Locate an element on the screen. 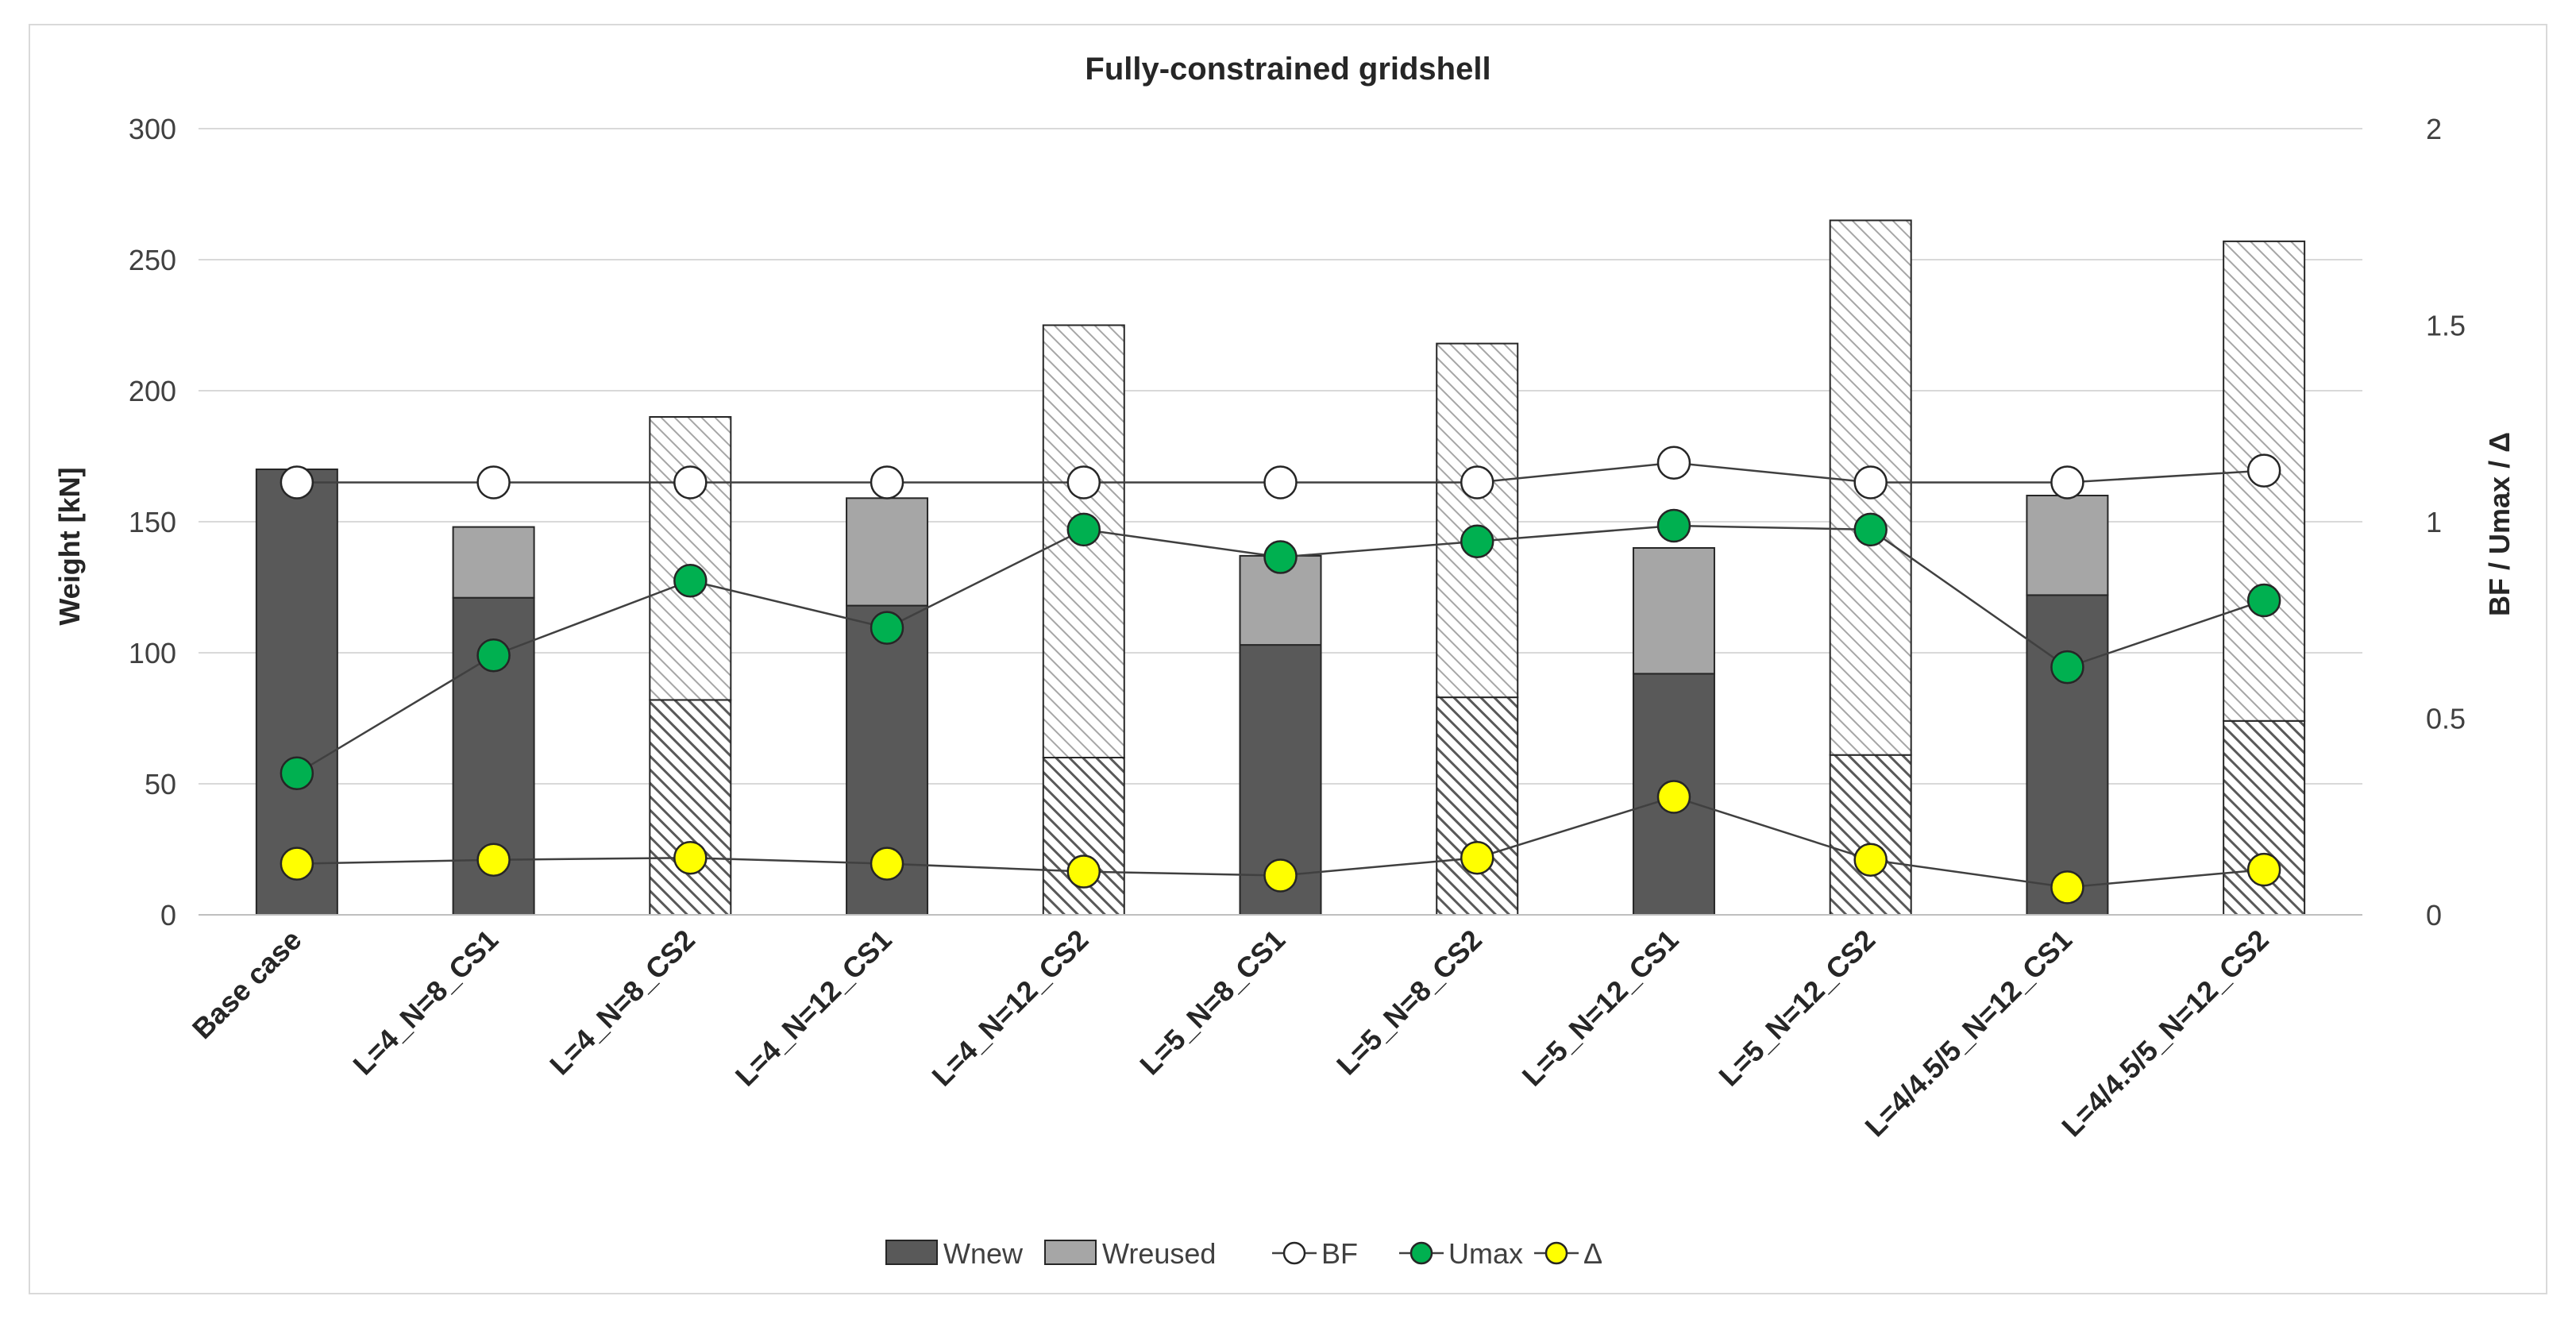 The image size is (2576, 1323). y-tick-label: 50 is located at coordinates (160, 784).